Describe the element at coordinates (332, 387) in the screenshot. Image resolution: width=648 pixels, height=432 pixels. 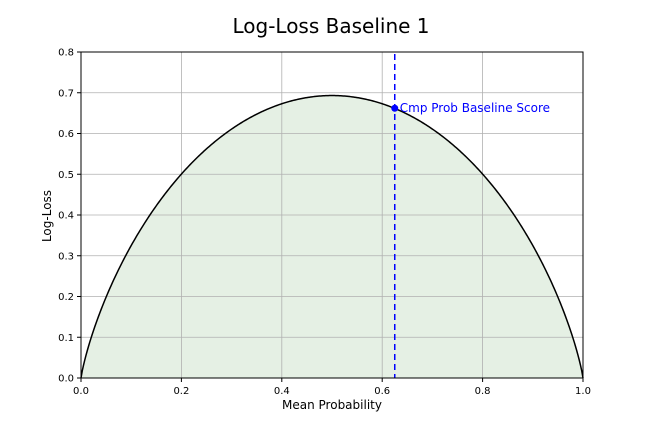
I see `x-axis-ticks: 0.0 0.2 0.4 0.6 0.8 1.0` at that location.